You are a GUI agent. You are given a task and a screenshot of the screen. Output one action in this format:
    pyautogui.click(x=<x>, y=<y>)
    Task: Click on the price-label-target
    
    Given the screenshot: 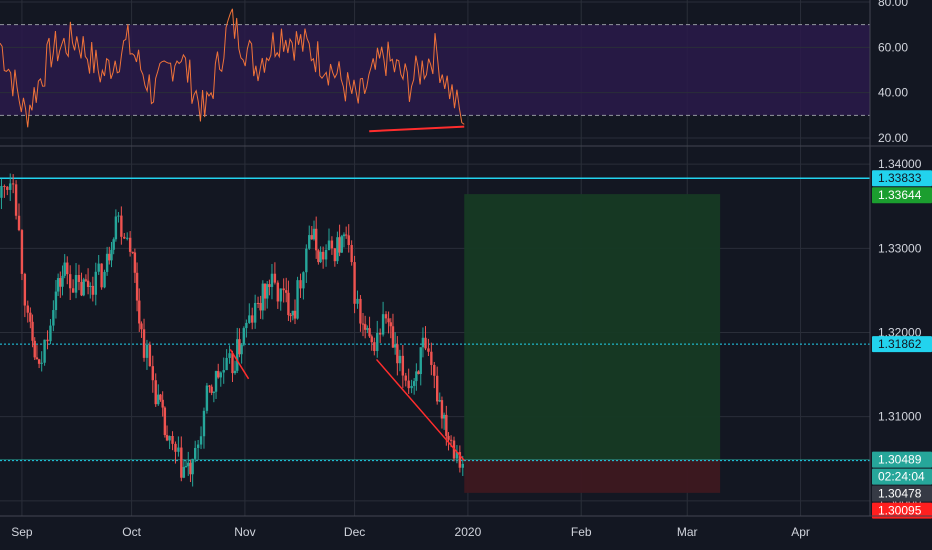 What is the action you would take?
    pyautogui.click(x=902, y=195)
    